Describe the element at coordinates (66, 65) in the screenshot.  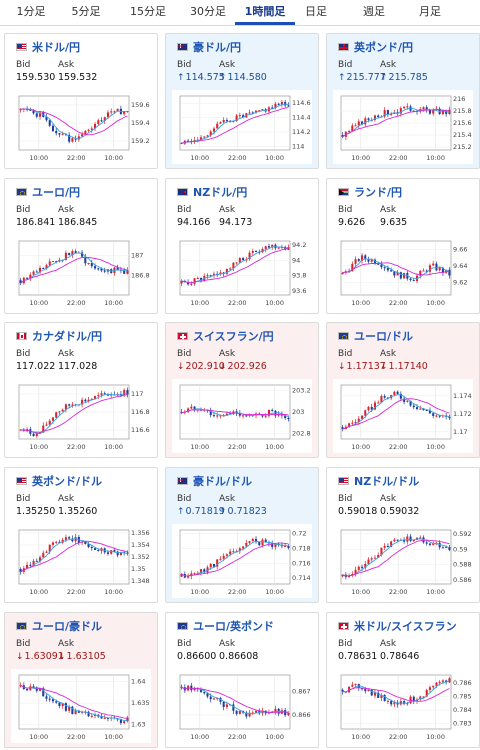
I see `ask-label: Ask` at that location.